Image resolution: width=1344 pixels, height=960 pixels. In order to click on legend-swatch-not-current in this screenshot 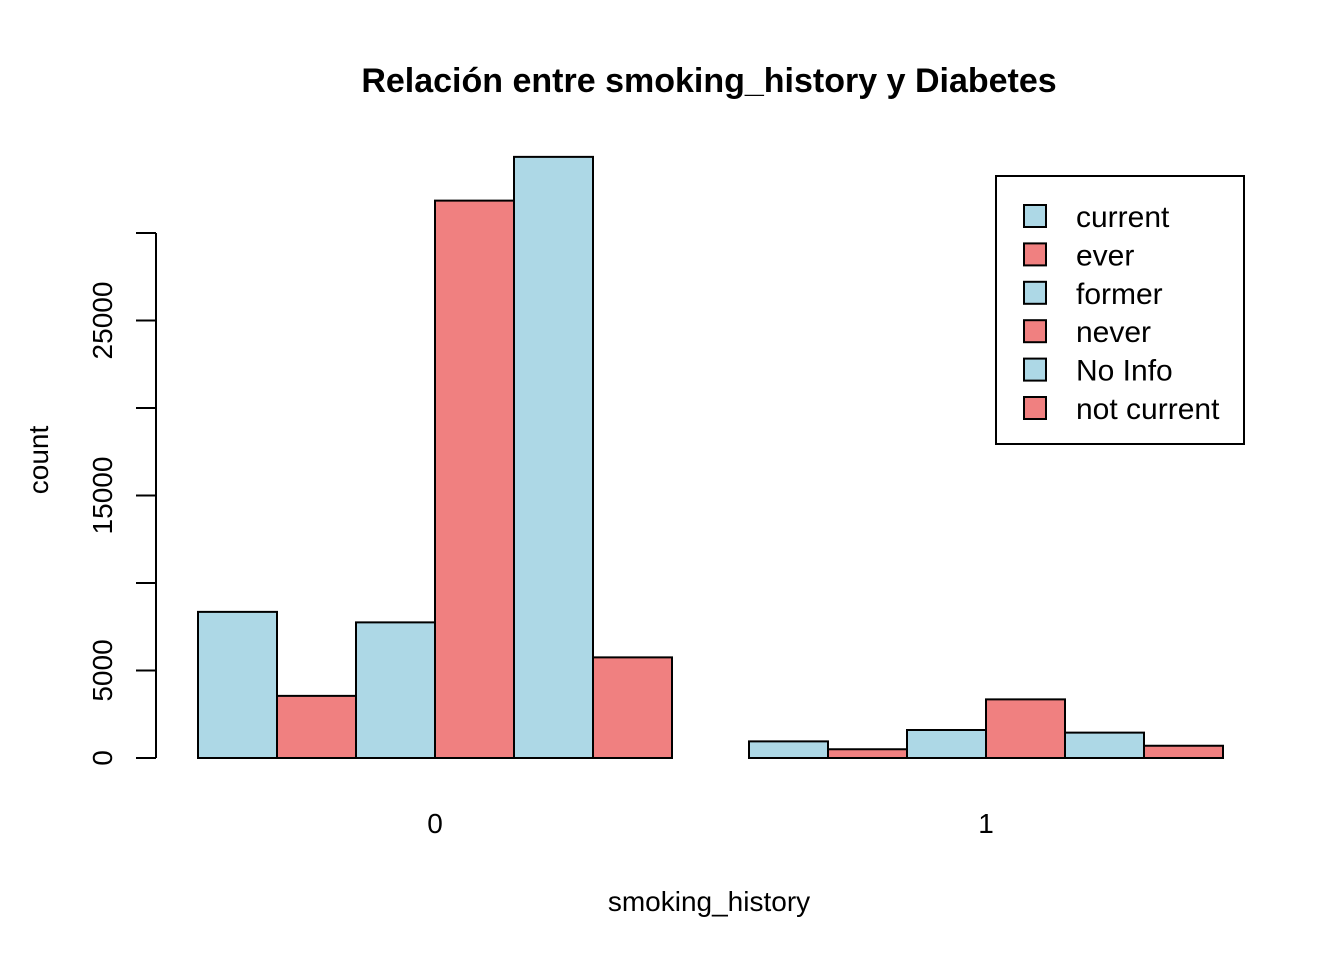, I will do `click(1035, 408)`.